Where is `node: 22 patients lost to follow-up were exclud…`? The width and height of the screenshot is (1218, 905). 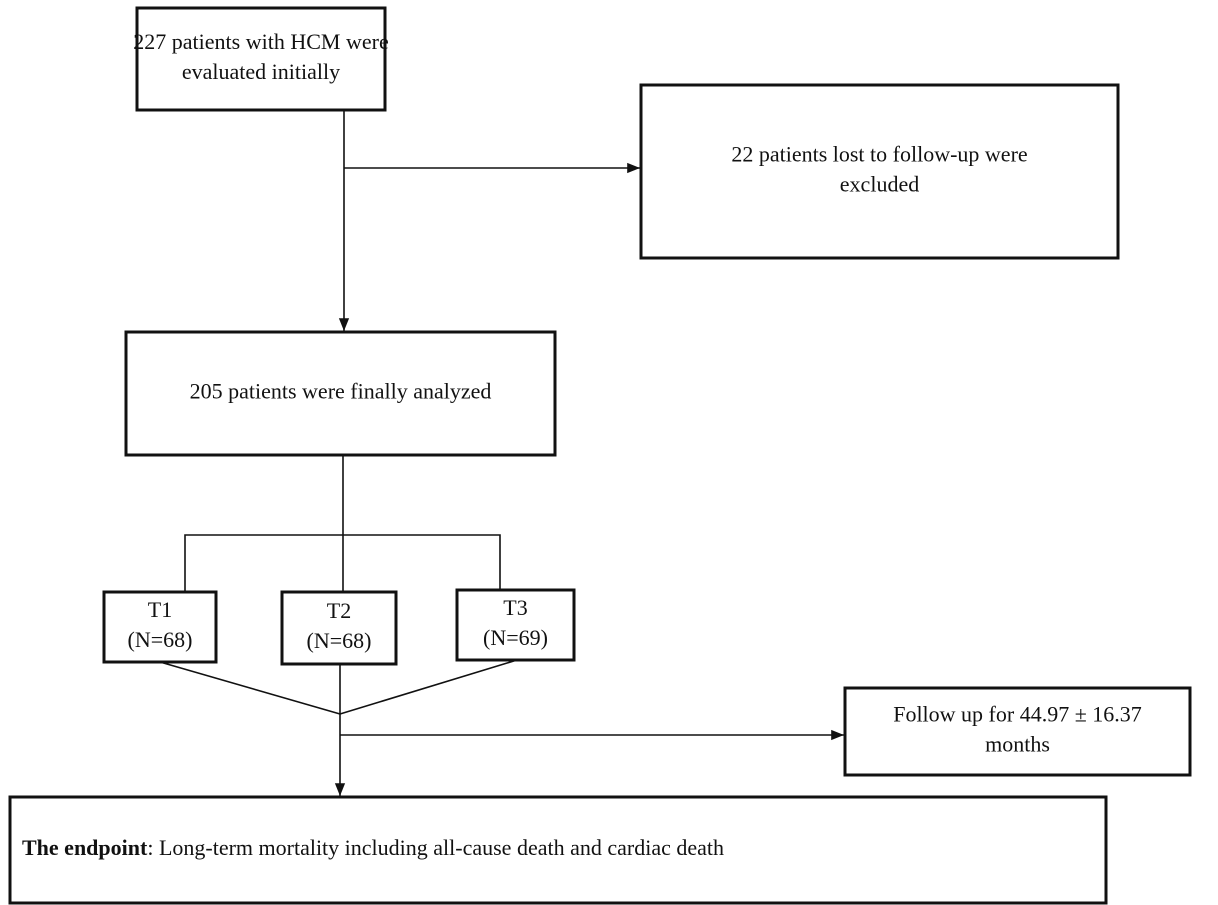
node: 22 patients lost to follow-up were exclud… is located at coordinates (879, 171).